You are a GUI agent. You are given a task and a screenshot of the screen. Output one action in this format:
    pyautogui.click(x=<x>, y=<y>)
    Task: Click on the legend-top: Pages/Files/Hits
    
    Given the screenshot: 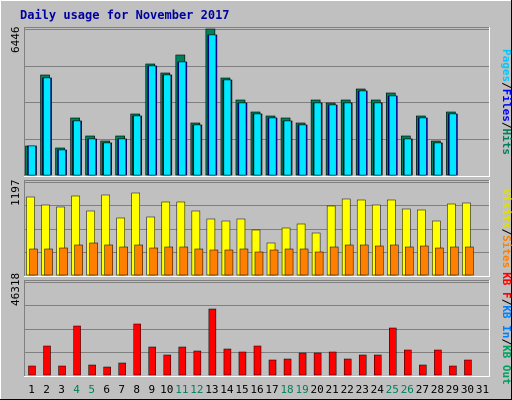 What is the action you would take?
    pyautogui.click(x=506, y=102)
    